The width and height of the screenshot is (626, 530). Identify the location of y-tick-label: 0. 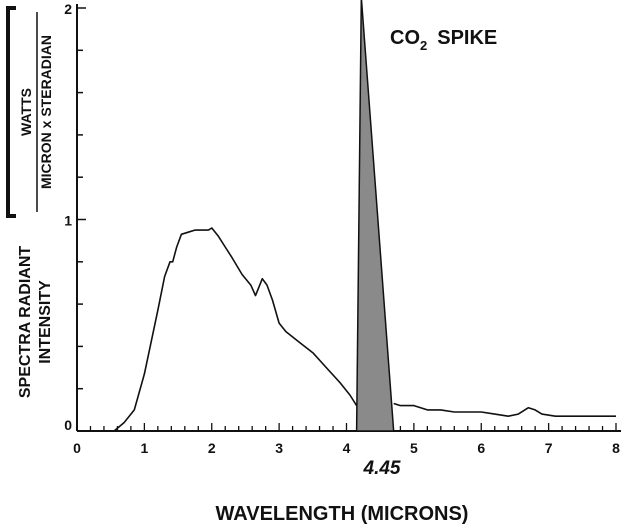
(68, 425).